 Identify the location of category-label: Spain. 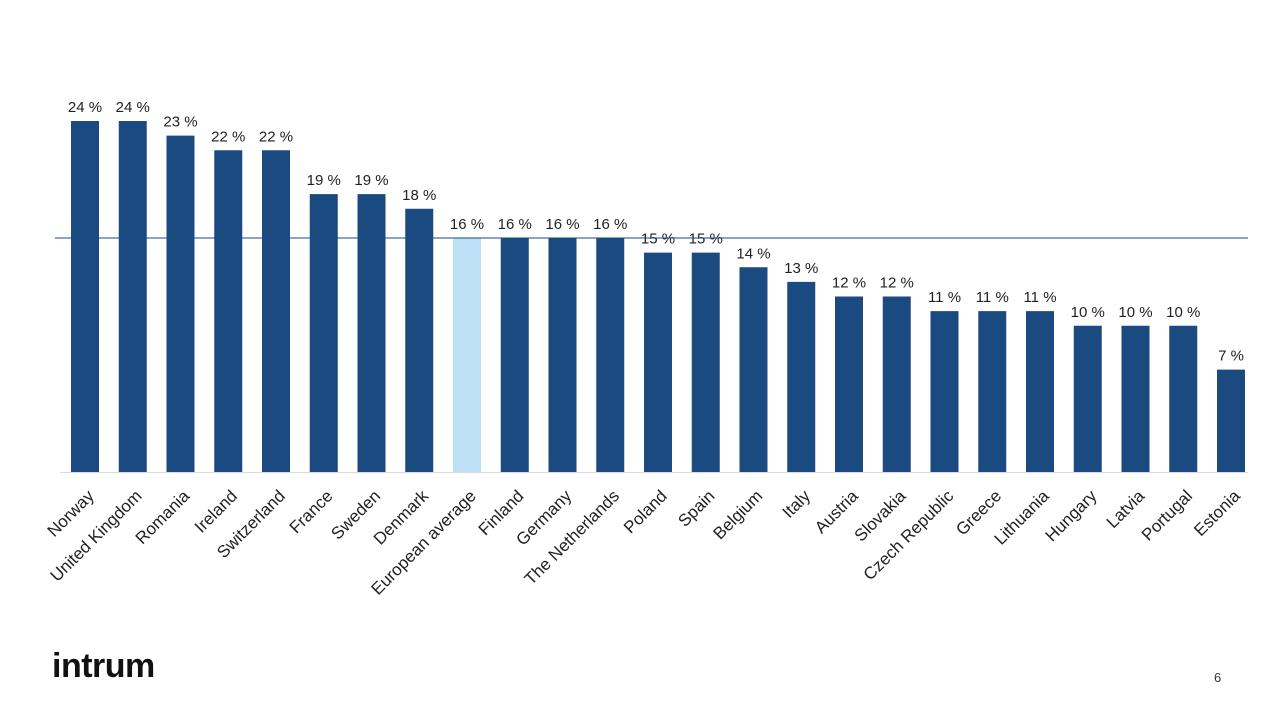
(696, 508).